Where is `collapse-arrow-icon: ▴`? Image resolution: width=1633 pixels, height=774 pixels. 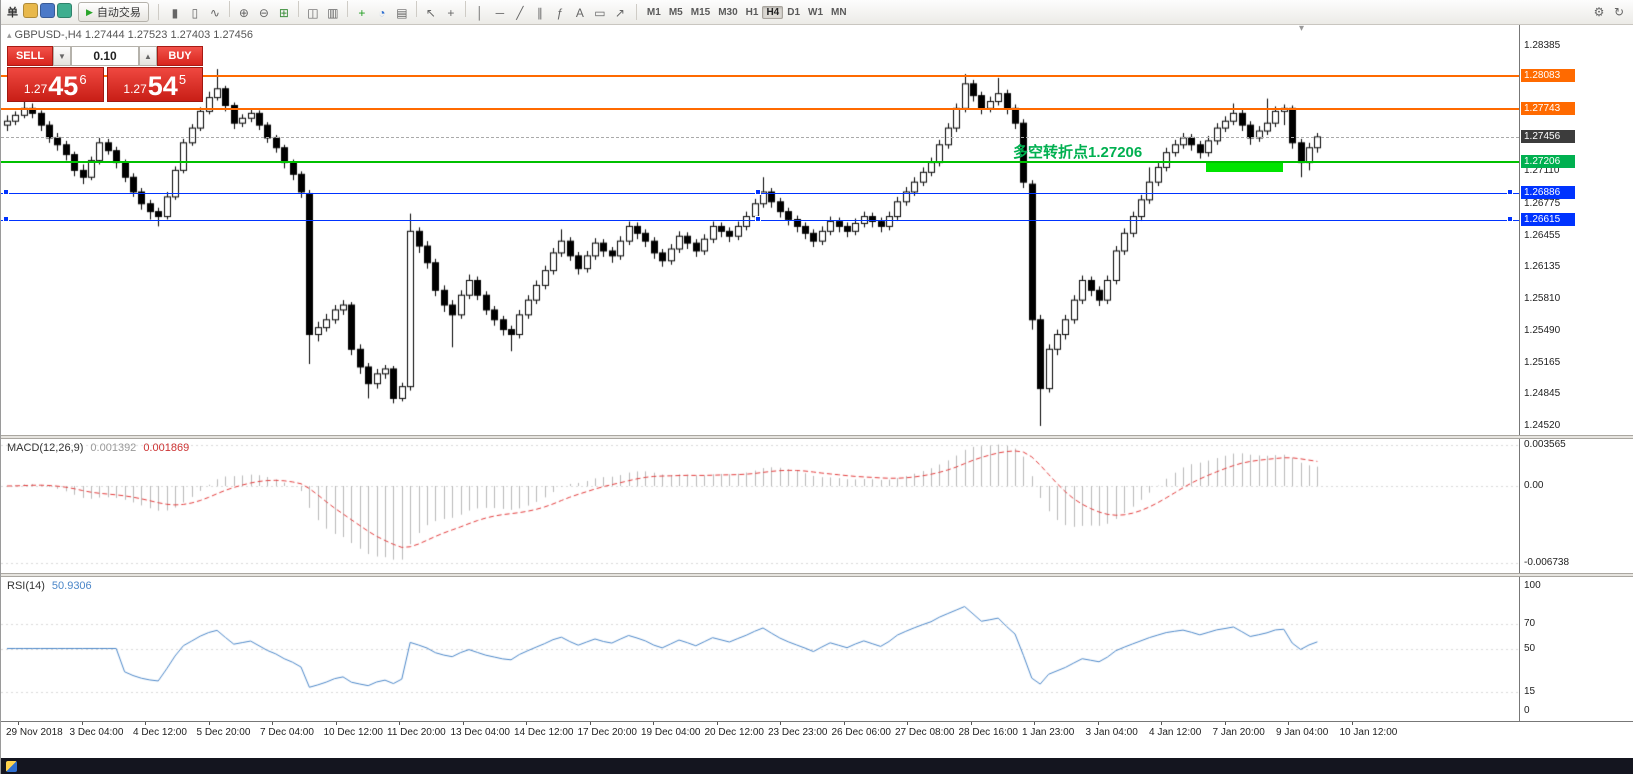 collapse-arrow-icon: ▴ is located at coordinates (9, 35).